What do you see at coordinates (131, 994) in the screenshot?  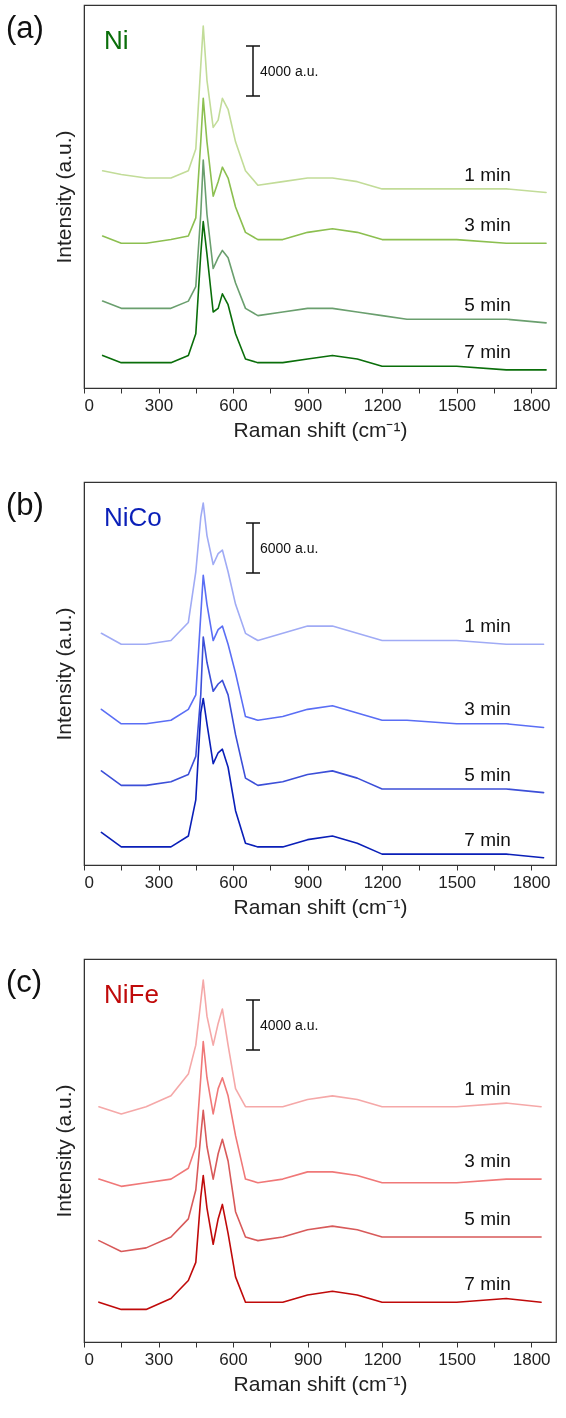 I see `chart-subtitle: NiFe` at bounding box center [131, 994].